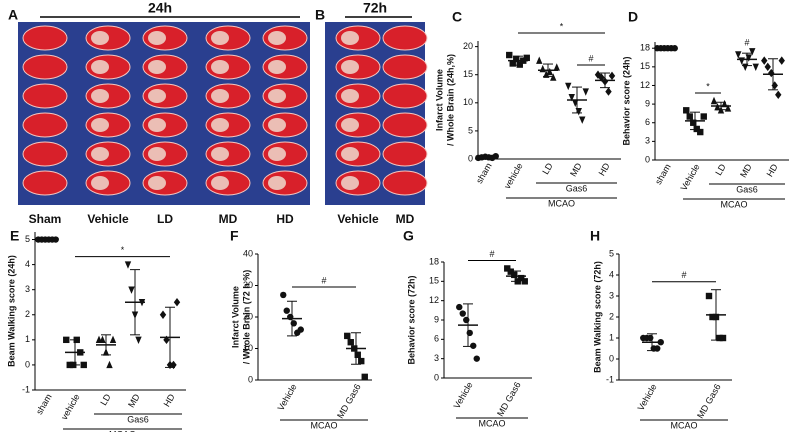  Describe the element at coordinates (27, 314) in the screenshot. I see `y-tick-label: 2` at that location.